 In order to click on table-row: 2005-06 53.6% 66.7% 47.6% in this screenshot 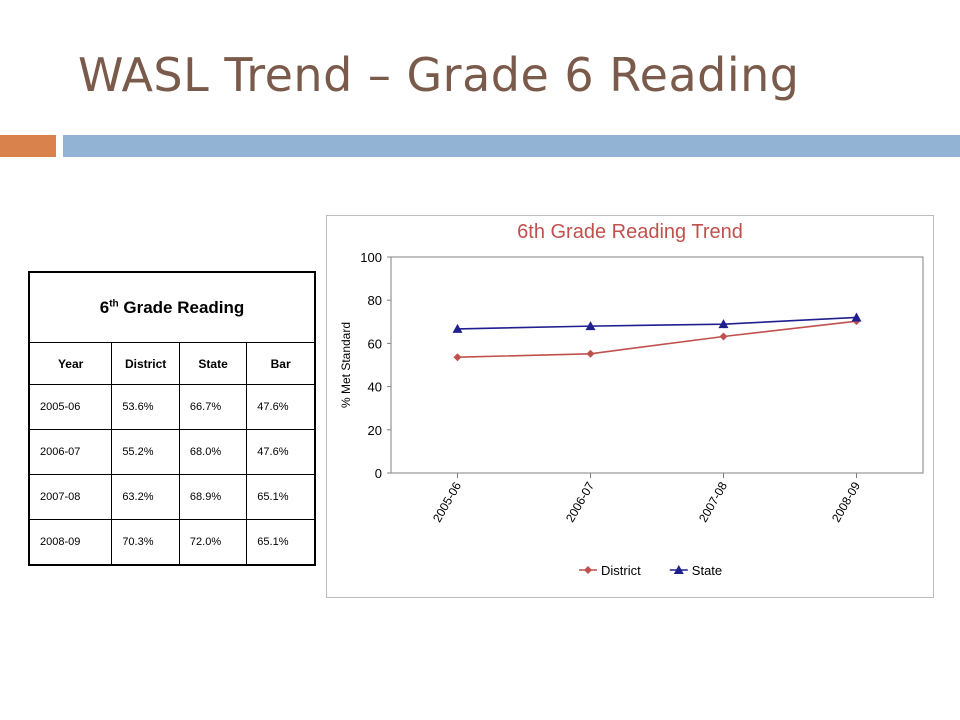, I will do `click(172, 406)`.